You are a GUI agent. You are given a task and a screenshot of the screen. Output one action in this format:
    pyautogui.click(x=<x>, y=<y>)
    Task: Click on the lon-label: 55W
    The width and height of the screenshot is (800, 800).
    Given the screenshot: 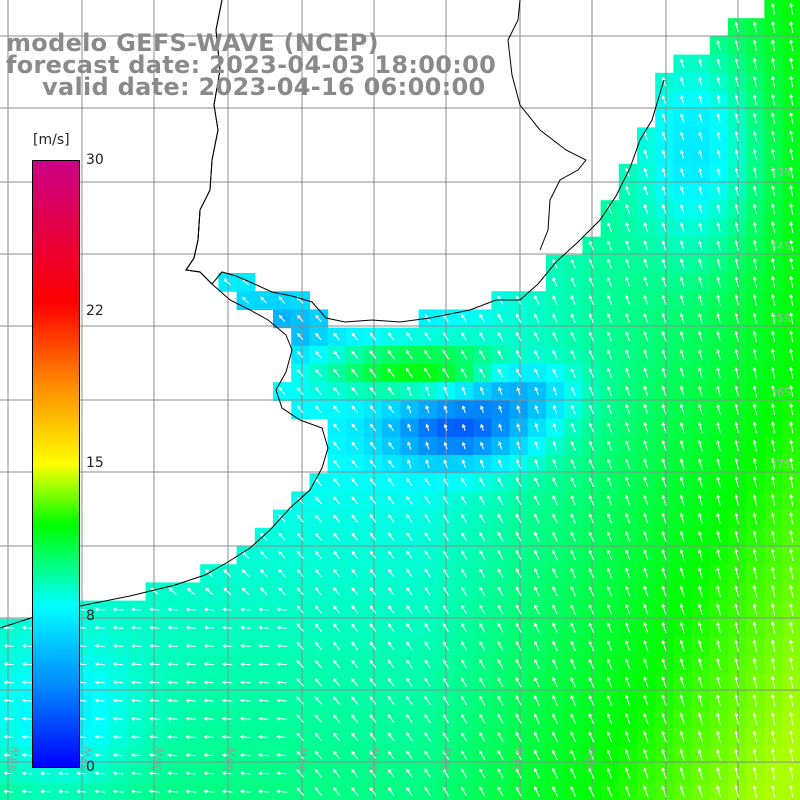 What is the action you would take?
    pyautogui.click(x=230, y=759)
    